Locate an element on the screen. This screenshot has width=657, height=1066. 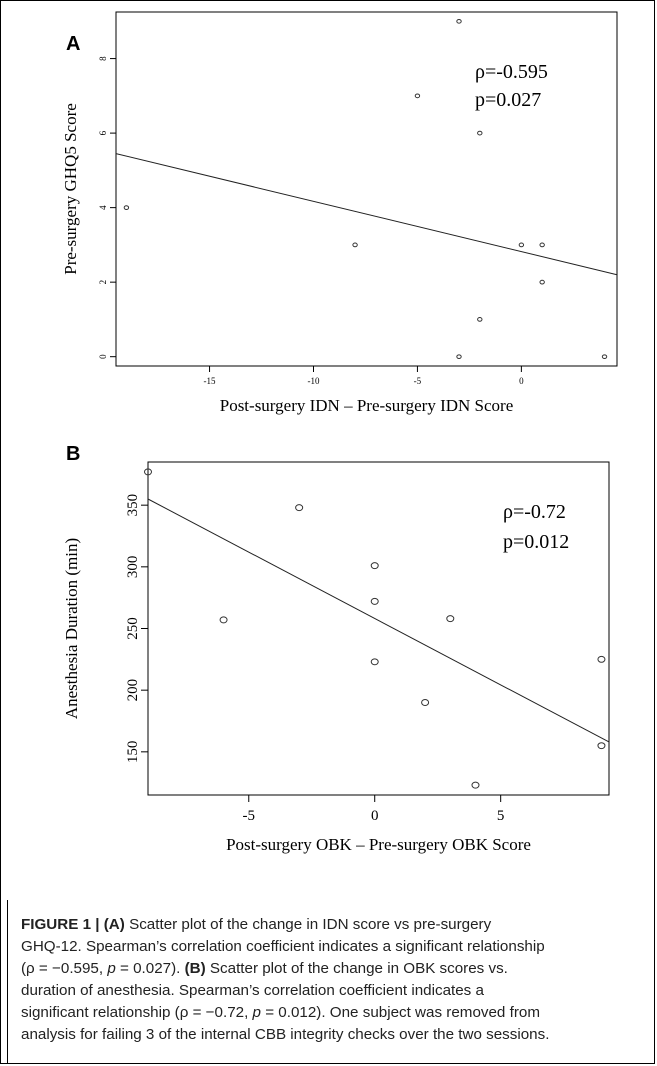
caption-text-3a: (ρ = −0.595, is located at coordinates (64, 968).